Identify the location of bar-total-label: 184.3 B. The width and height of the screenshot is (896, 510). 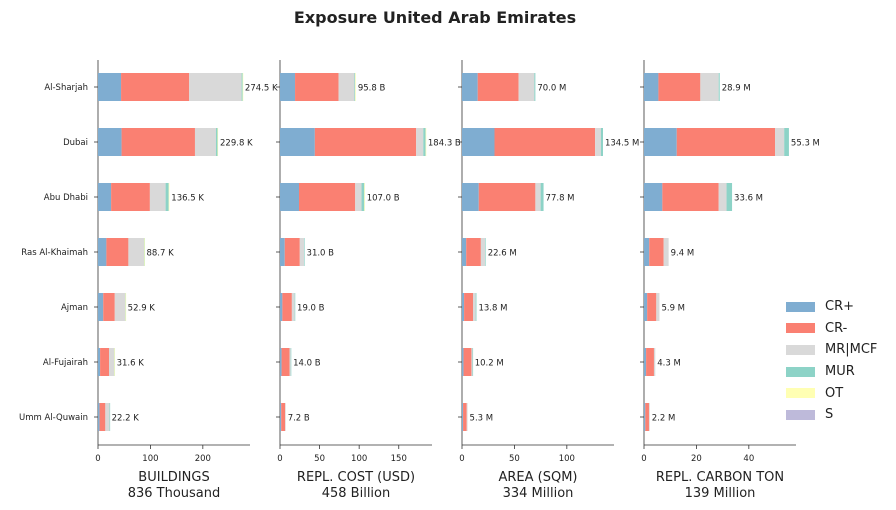
(444, 144).